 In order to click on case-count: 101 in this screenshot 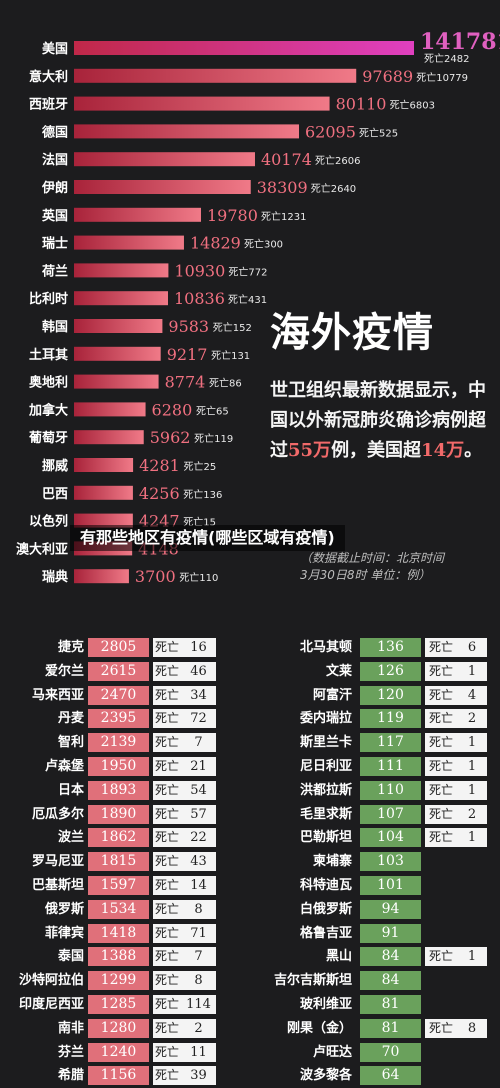, I will do `click(390, 885)`.